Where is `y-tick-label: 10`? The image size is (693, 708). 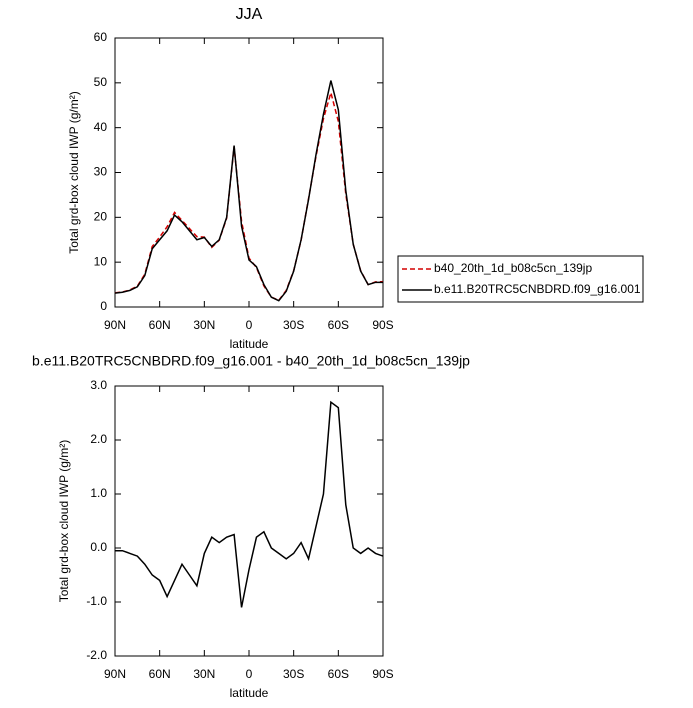 y-tick-label: 10 is located at coordinates (101, 261).